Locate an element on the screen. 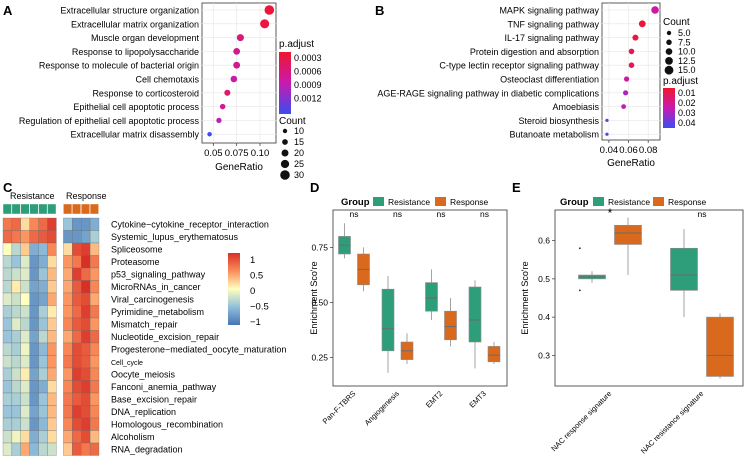 The width and height of the screenshot is (748, 461). panel-b-x-ticks: 0.04 0.06 0.08 is located at coordinates (628, 148).